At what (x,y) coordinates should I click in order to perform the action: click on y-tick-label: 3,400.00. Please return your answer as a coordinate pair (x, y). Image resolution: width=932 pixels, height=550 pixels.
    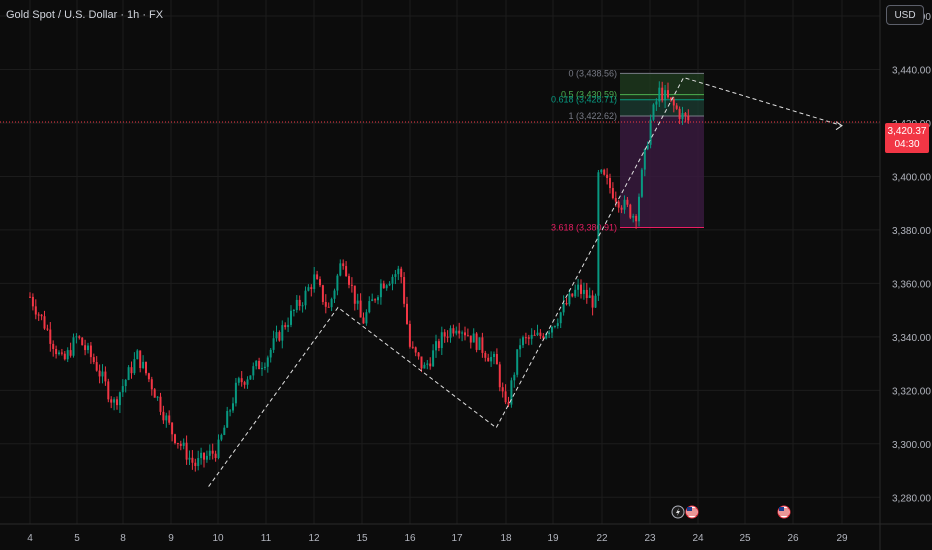
    Looking at the image, I should click on (911, 177).